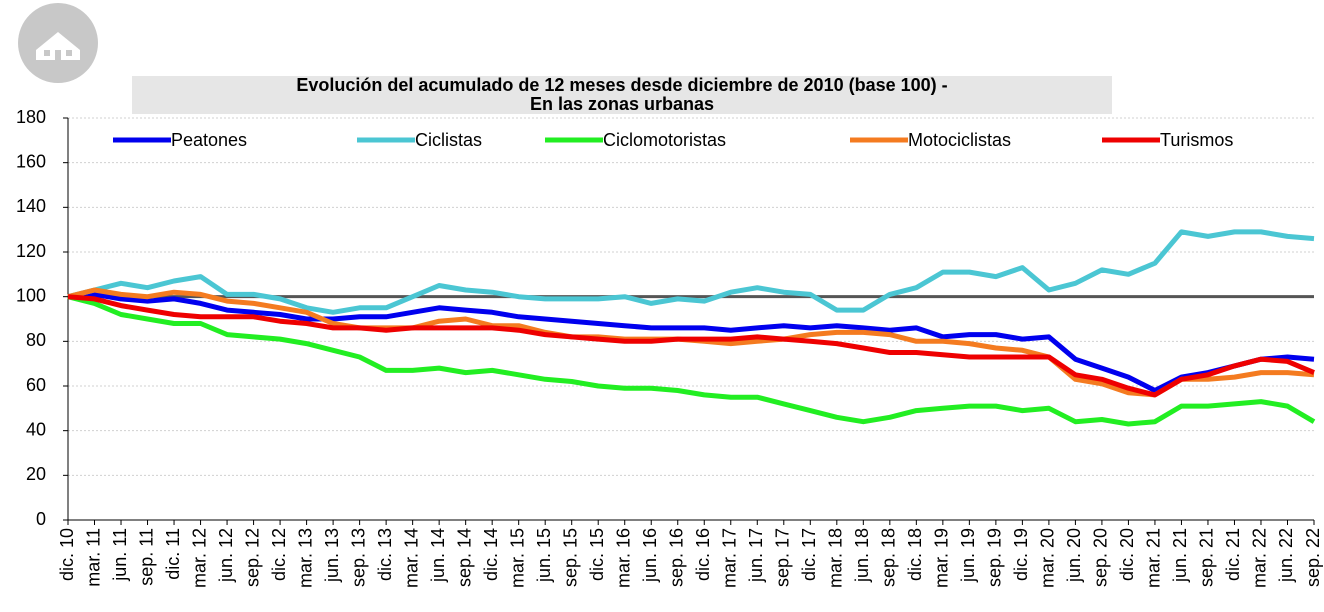 The height and width of the screenshot is (612, 1324). I want to click on x-tick-label: mar. 14, so click(411, 558).